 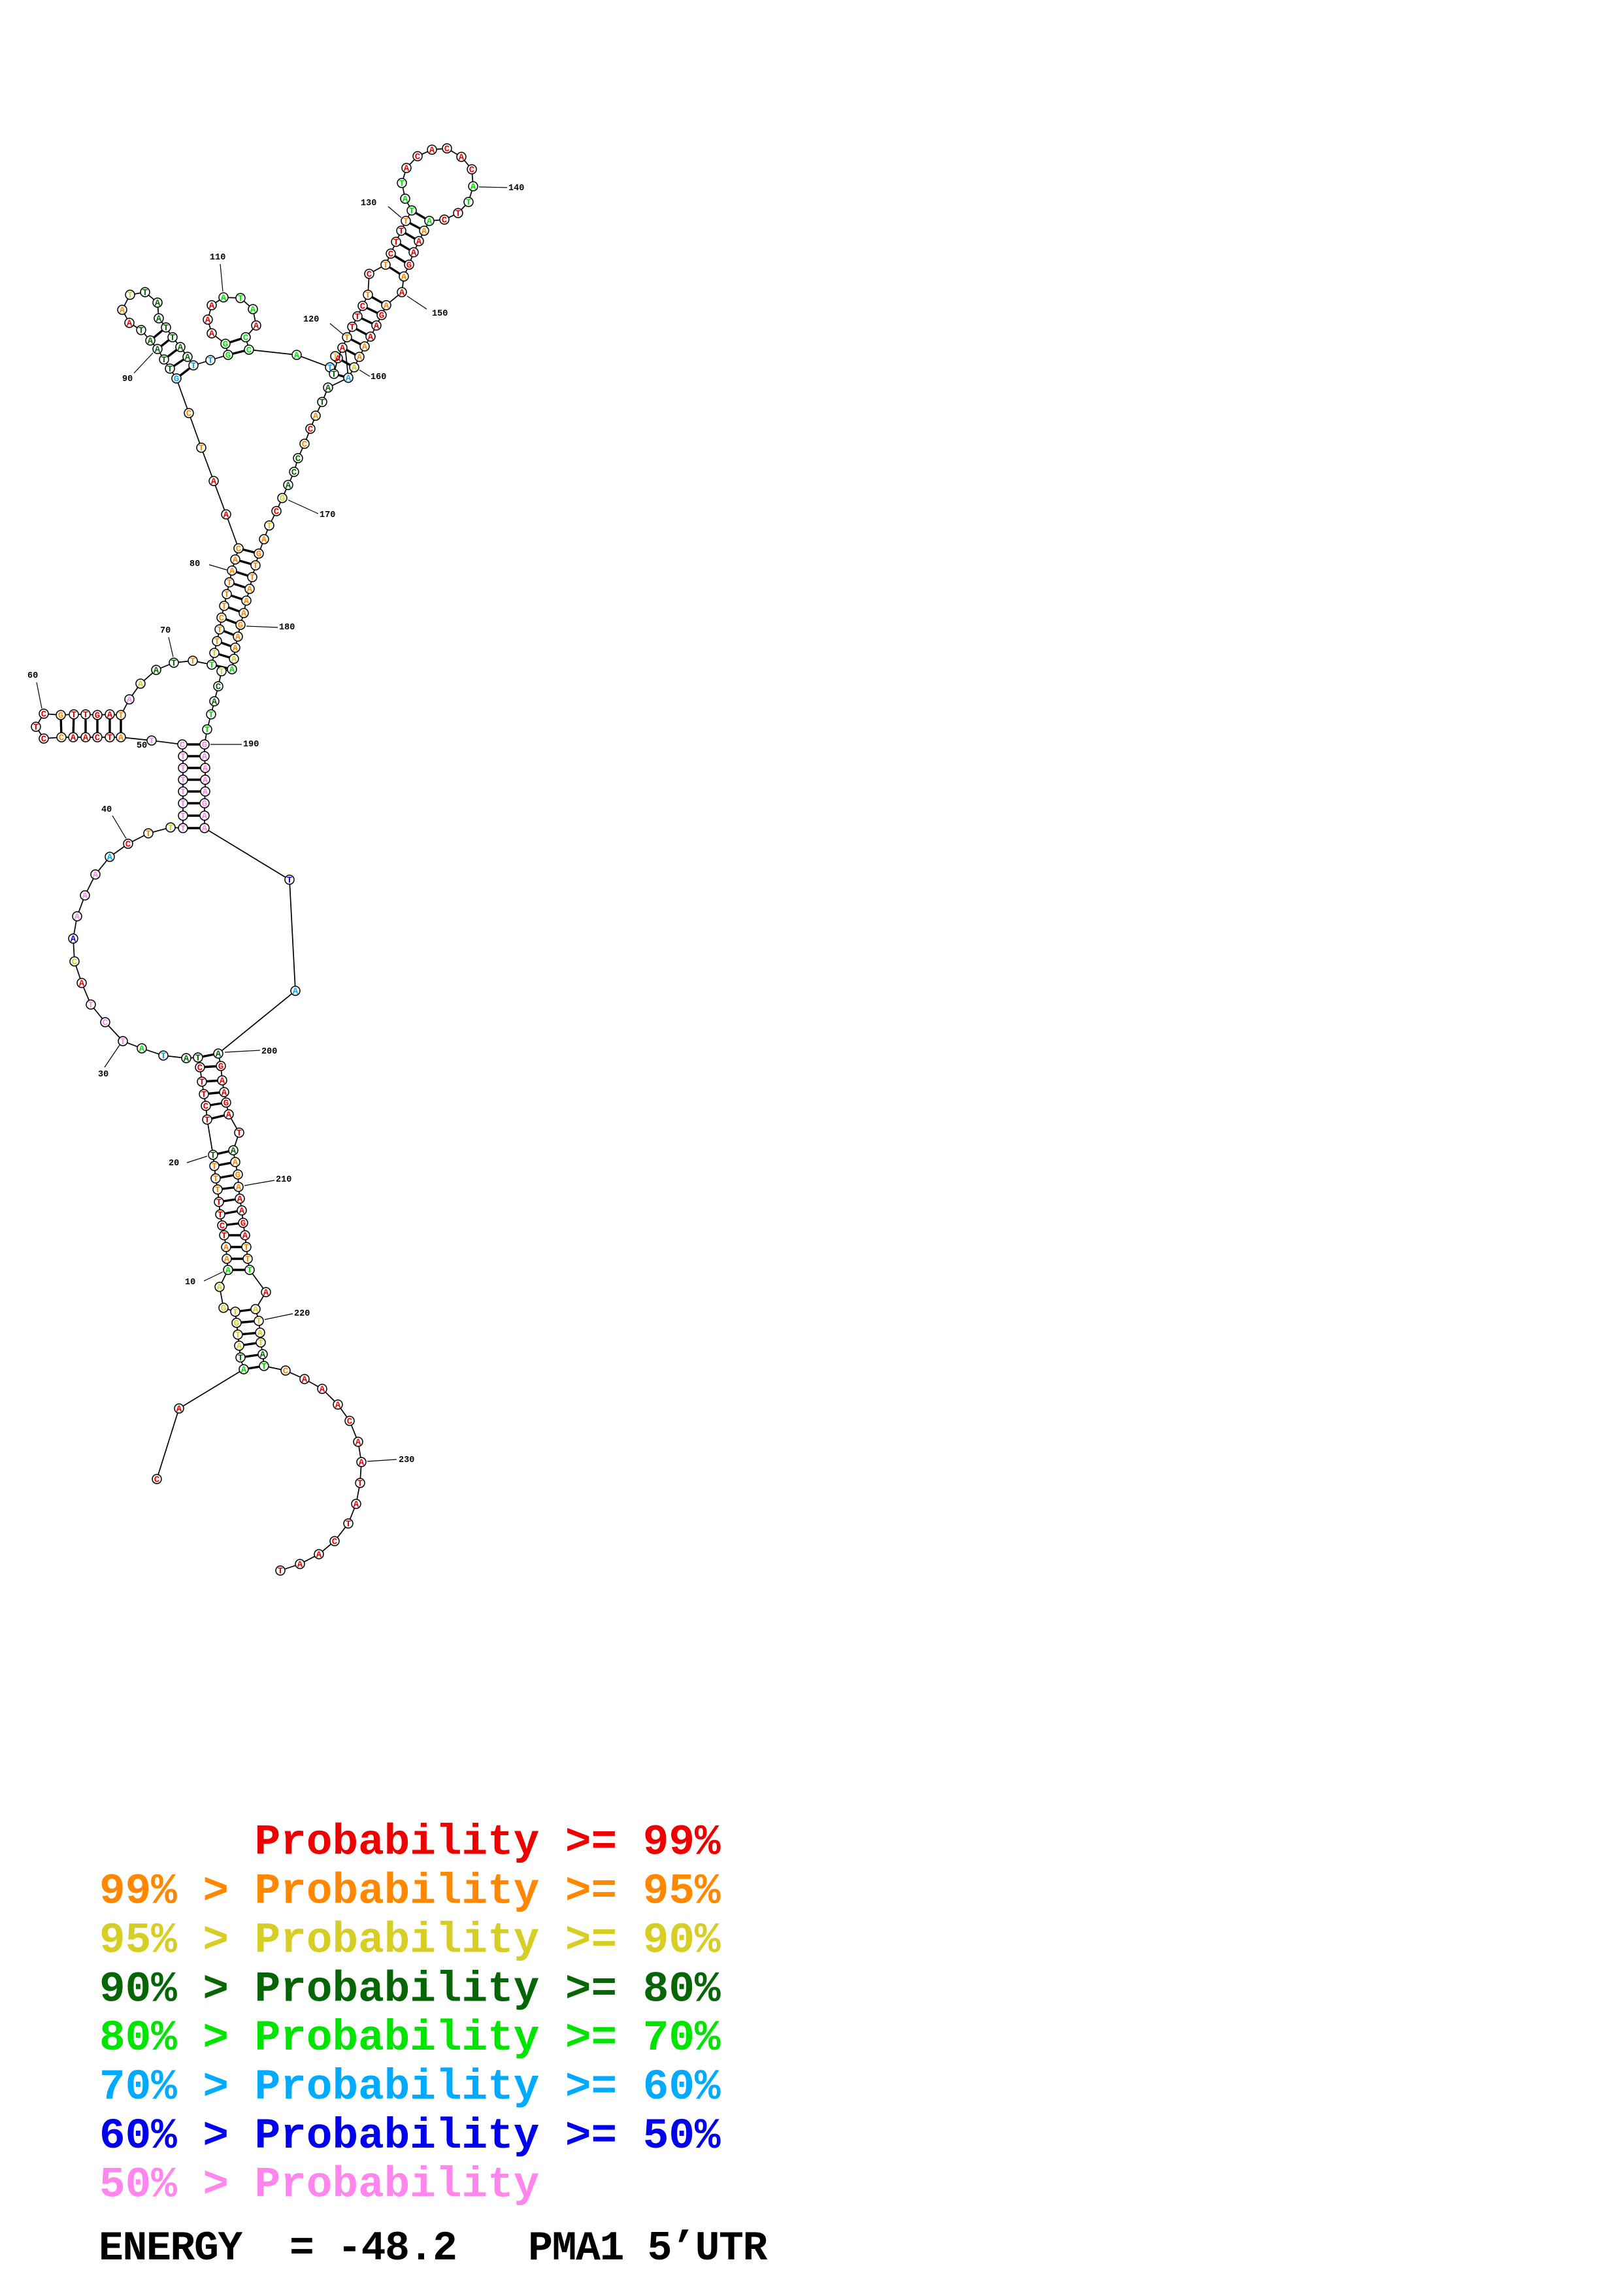 What do you see at coordinates (410, 1940) in the screenshot?
I see `svg-text: 95% > Probability >= 90%` at bounding box center [410, 1940].